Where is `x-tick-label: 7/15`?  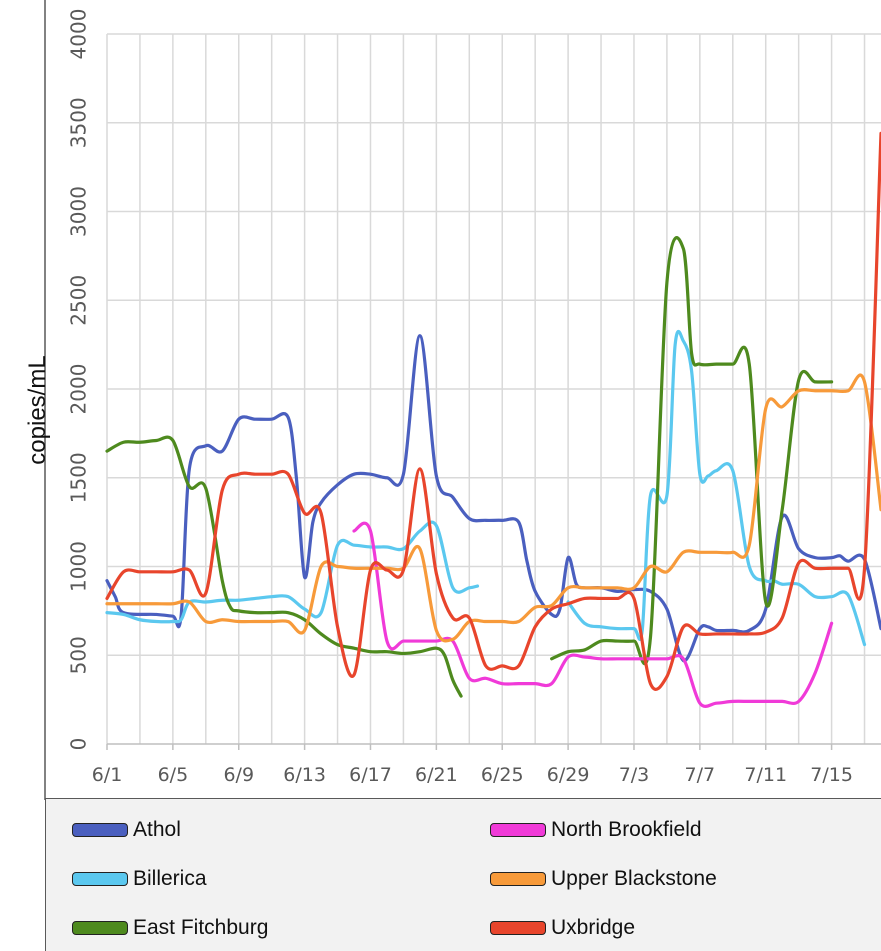
x-tick-label: 7/15 is located at coordinates (831, 775).